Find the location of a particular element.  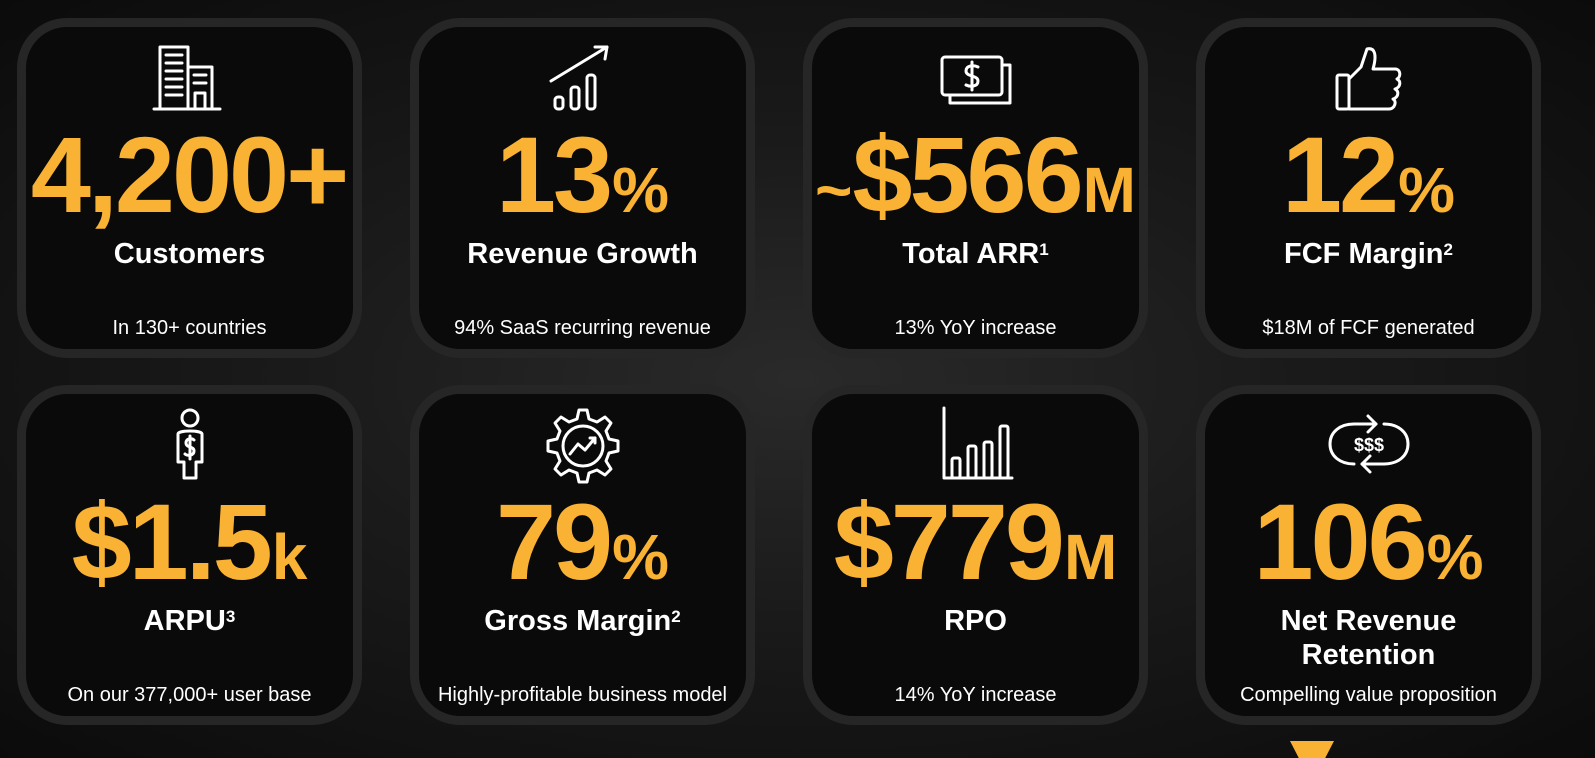

metric-subtext: 14% YoY increase is located at coordinates (975, 695).